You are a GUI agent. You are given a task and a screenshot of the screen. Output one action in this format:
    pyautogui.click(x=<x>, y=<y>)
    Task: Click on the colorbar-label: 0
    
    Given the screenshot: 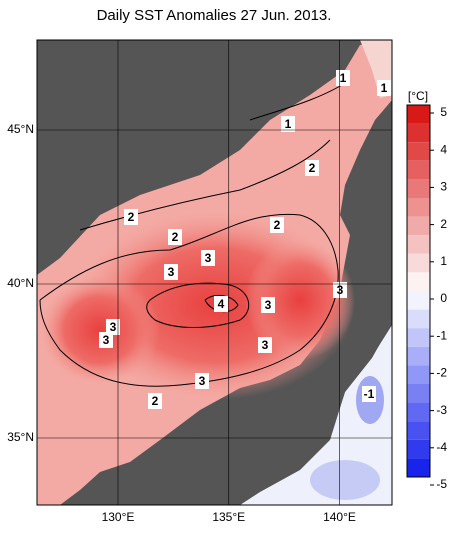 What is the action you would take?
    pyautogui.click(x=443, y=298)
    